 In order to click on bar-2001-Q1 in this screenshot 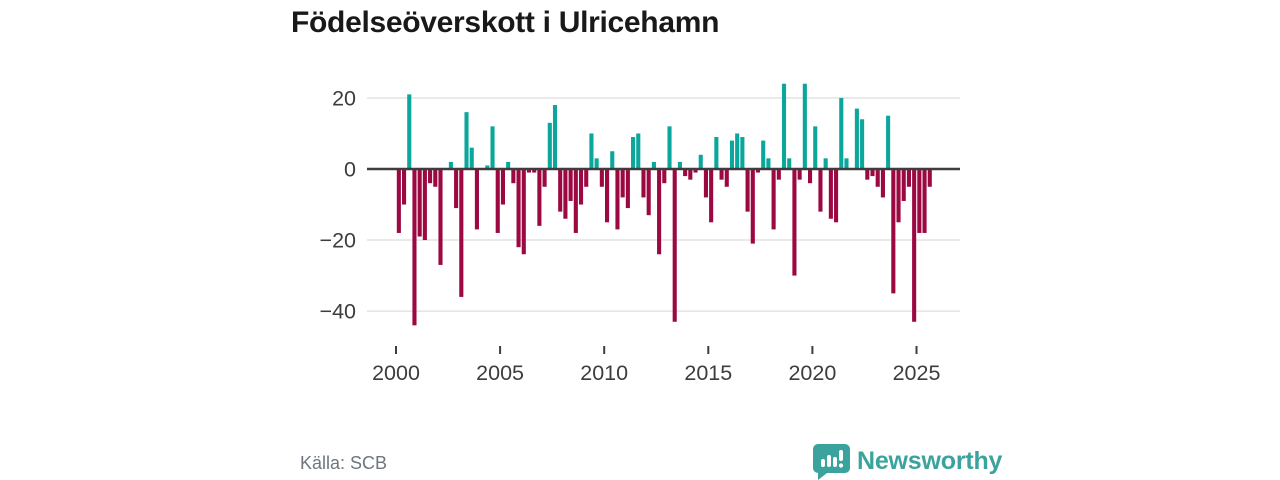, I will do `click(419, 203)`.